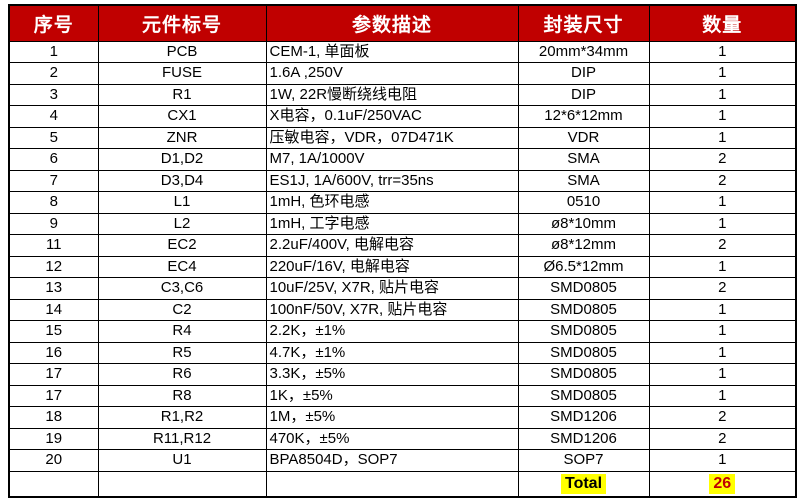 This screenshot has width=802, height=502. I want to click on cell-designator: R1, so click(182, 94).